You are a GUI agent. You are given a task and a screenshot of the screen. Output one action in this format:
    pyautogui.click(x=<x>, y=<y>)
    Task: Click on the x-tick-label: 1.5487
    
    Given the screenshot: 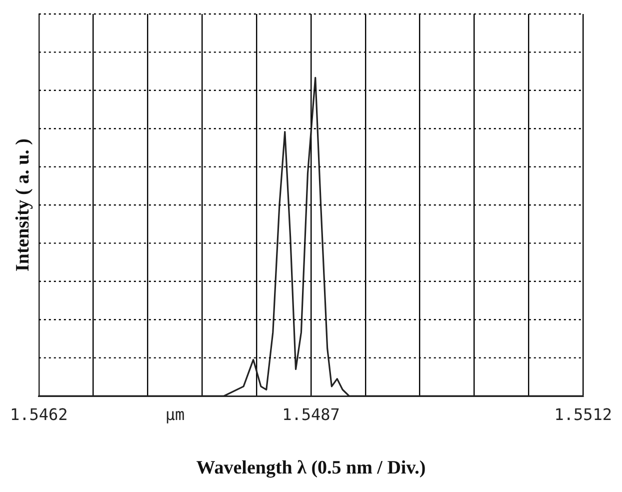 What is the action you would take?
    pyautogui.click(x=311, y=414)
    